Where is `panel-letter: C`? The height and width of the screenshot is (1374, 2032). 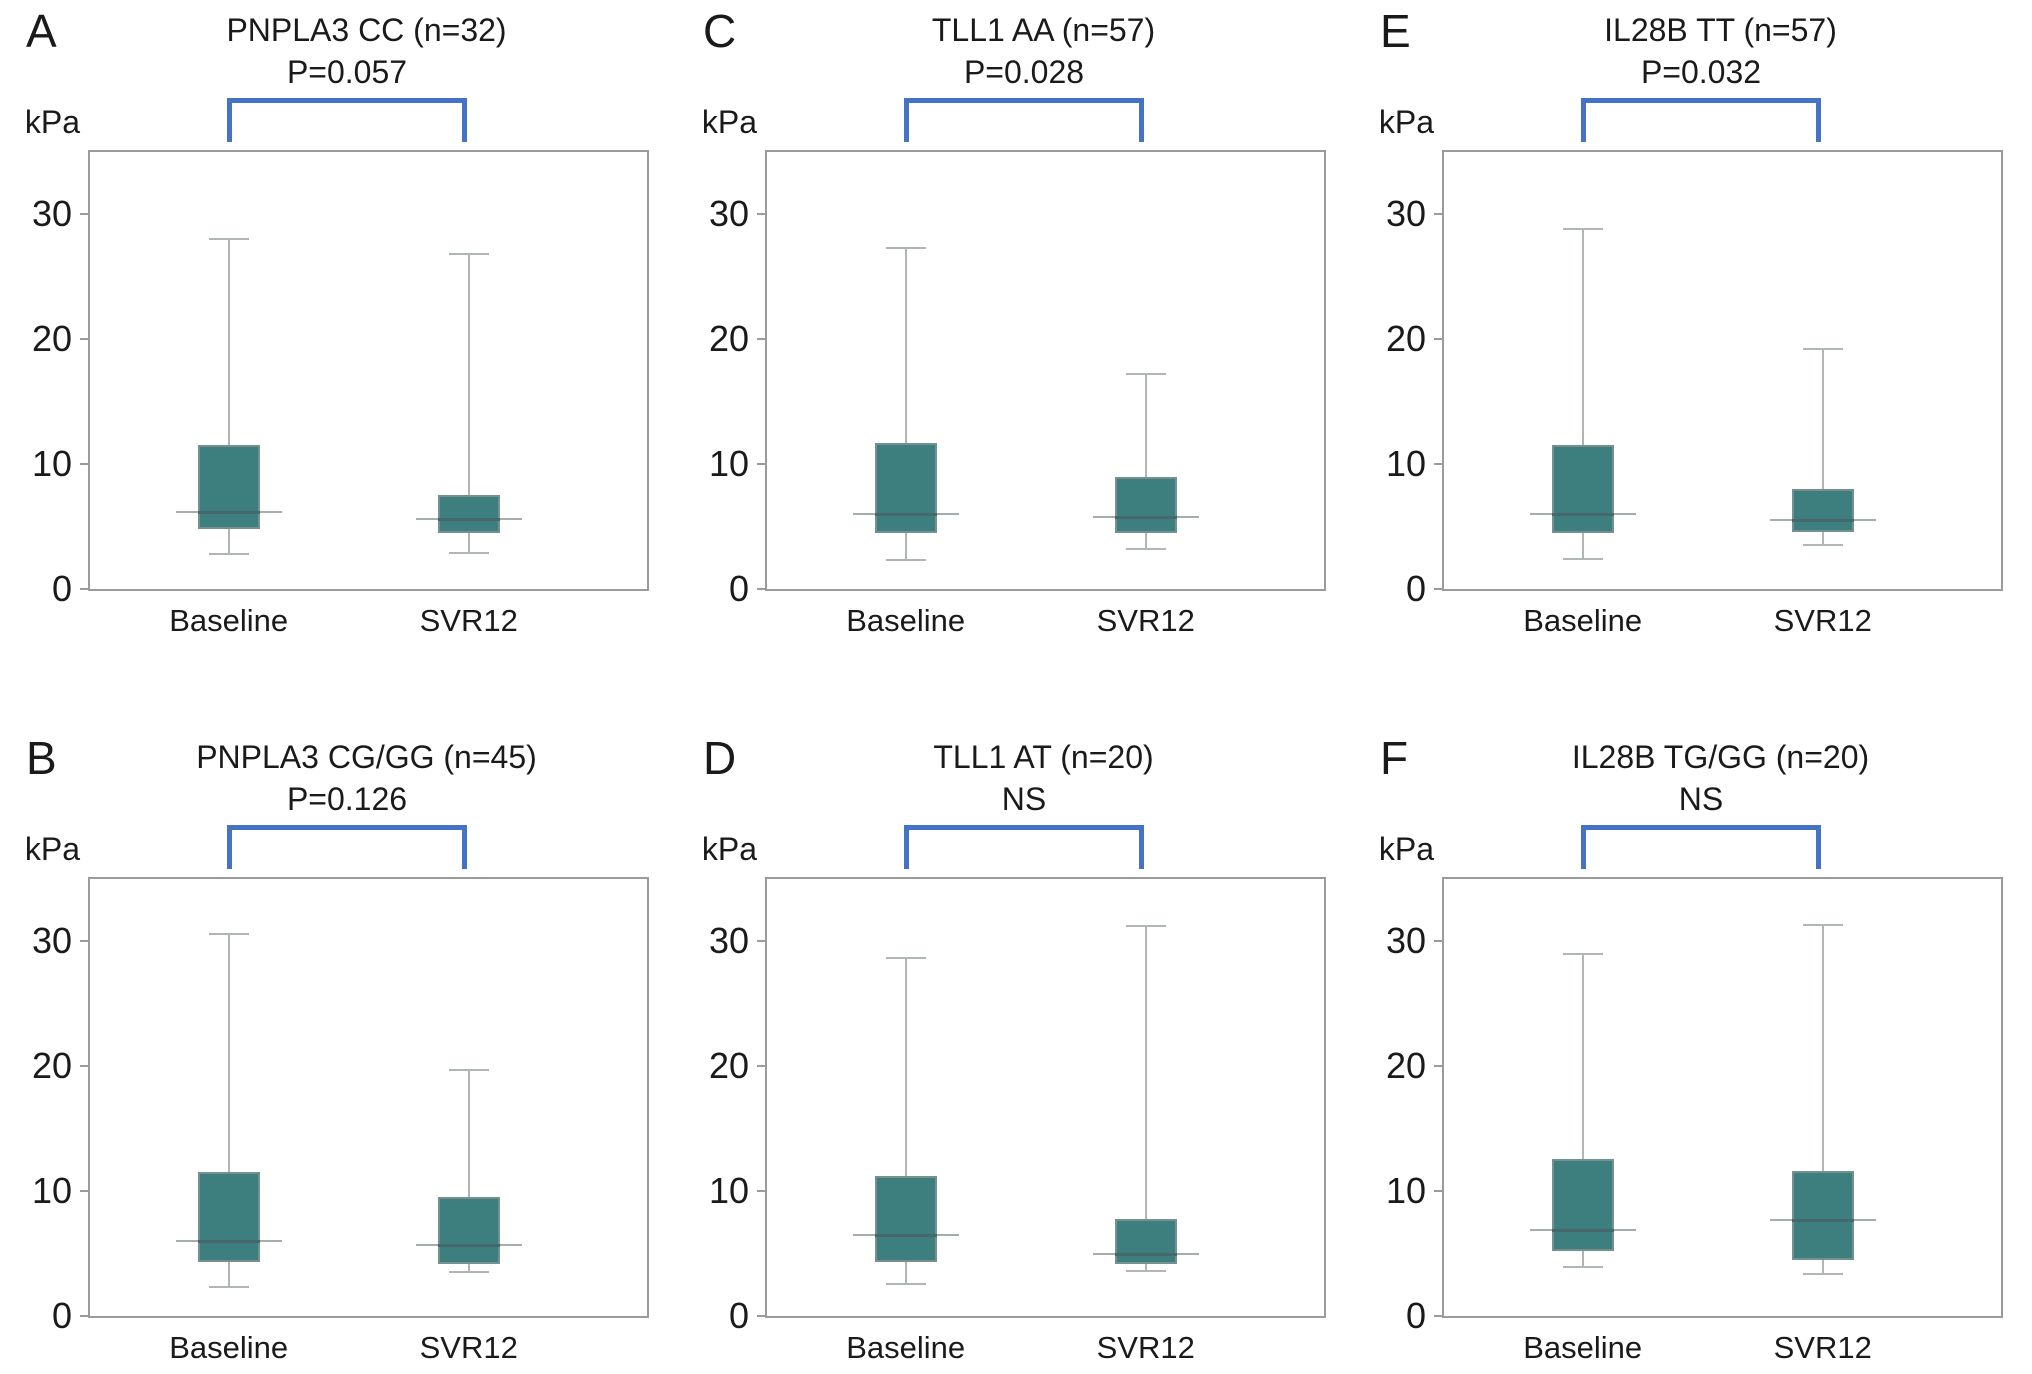 panel-letter: C is located at coordinates (720, 31).